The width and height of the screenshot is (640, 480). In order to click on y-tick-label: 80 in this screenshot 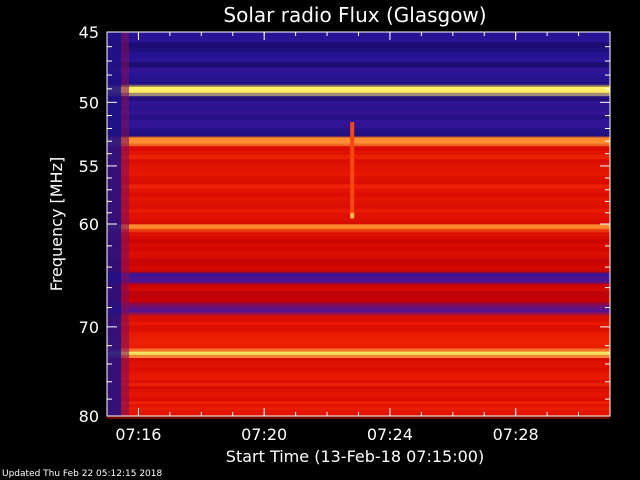, I will do `click(89, 416)`.